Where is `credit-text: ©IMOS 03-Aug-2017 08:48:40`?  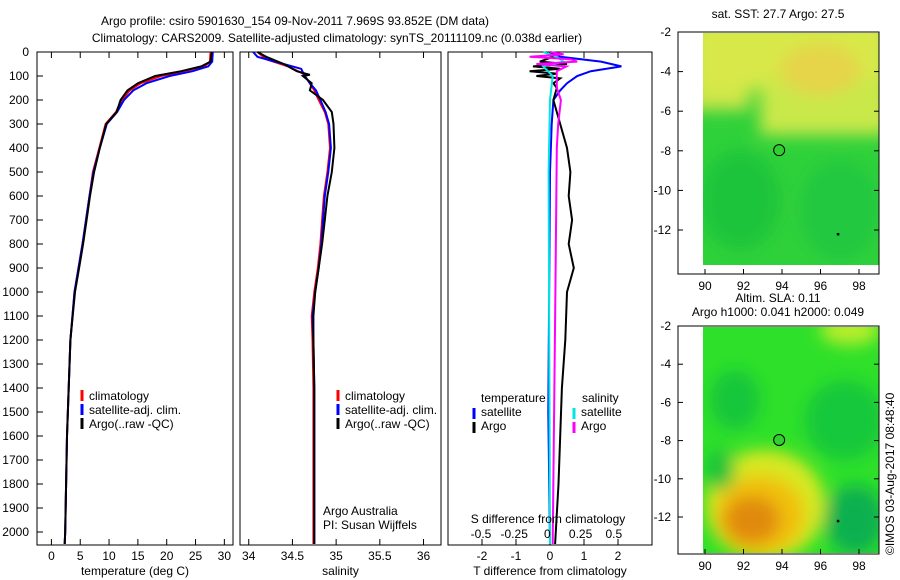 credit-text: ©IMOS 03-Aug-2017 08:48:40 is located at coordinates (890, 473).